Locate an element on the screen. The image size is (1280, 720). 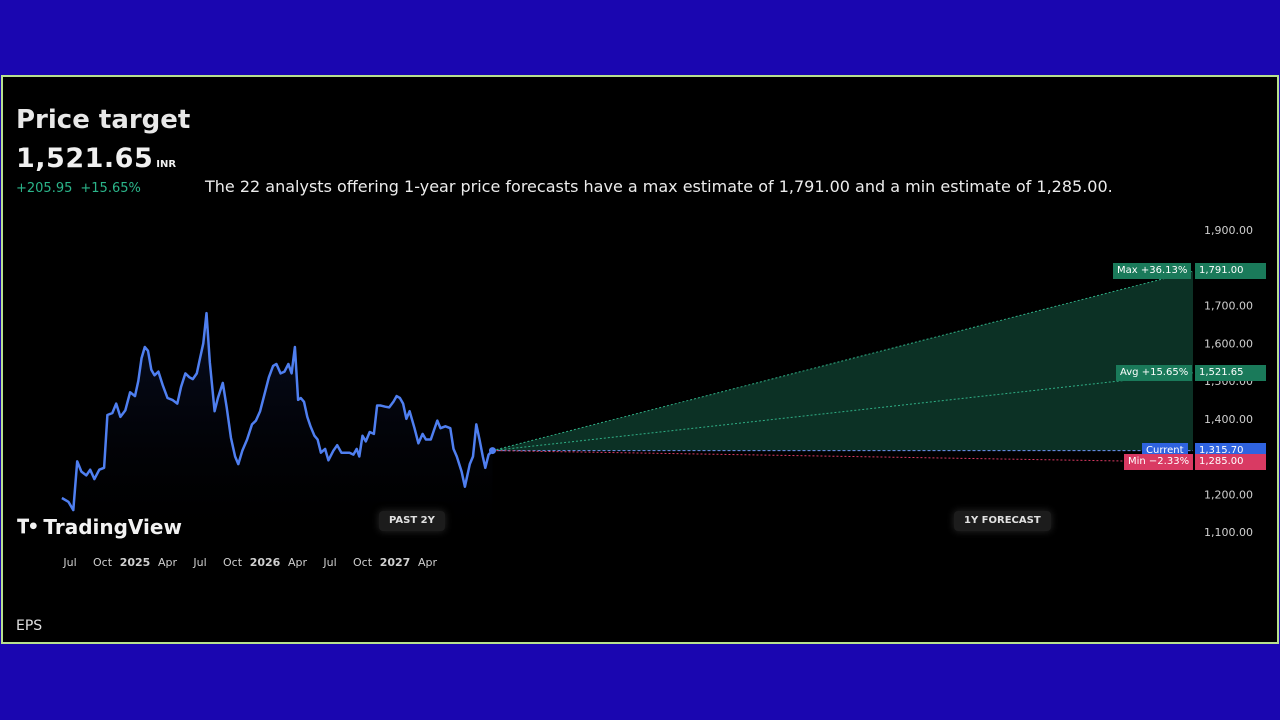
history-line is located at coordinates (277, 411).